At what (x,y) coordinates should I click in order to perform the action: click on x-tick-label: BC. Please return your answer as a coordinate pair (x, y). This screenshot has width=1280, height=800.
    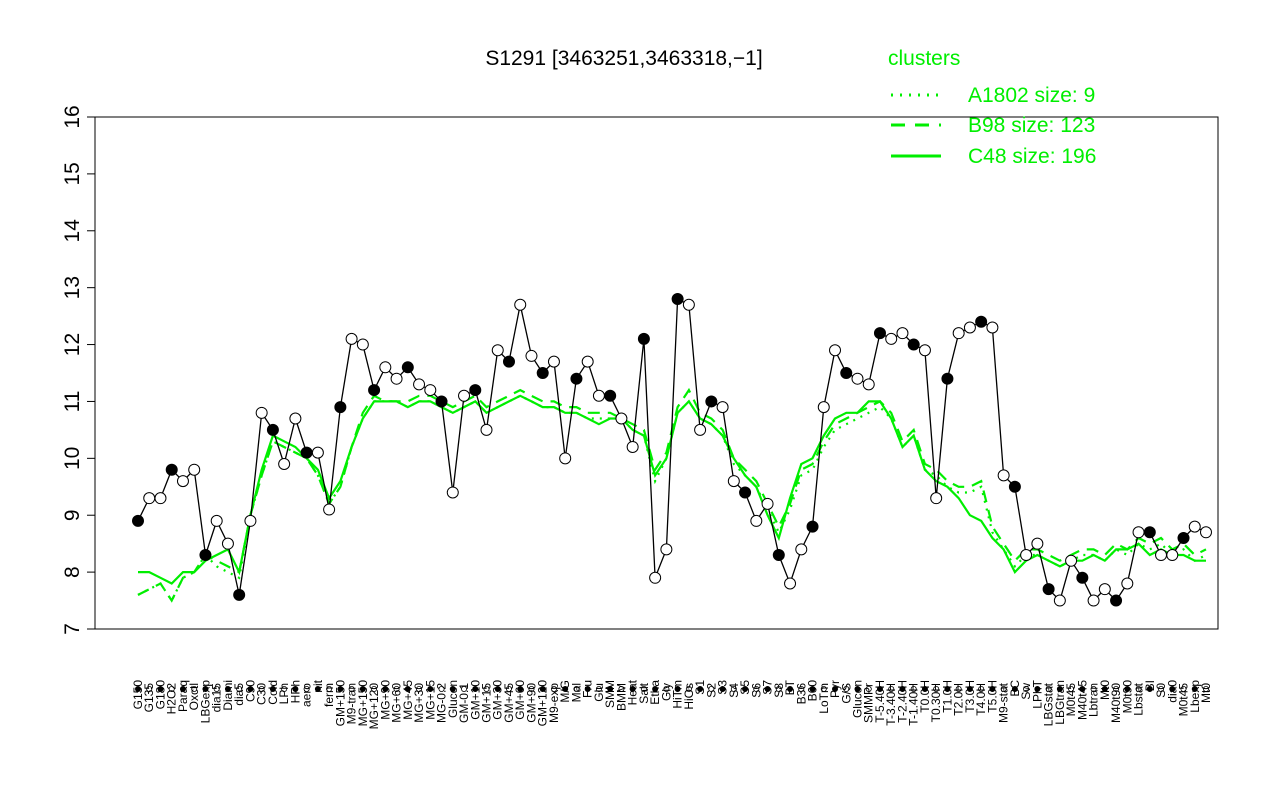
    Looking at the image, I should click on (1015, 688).